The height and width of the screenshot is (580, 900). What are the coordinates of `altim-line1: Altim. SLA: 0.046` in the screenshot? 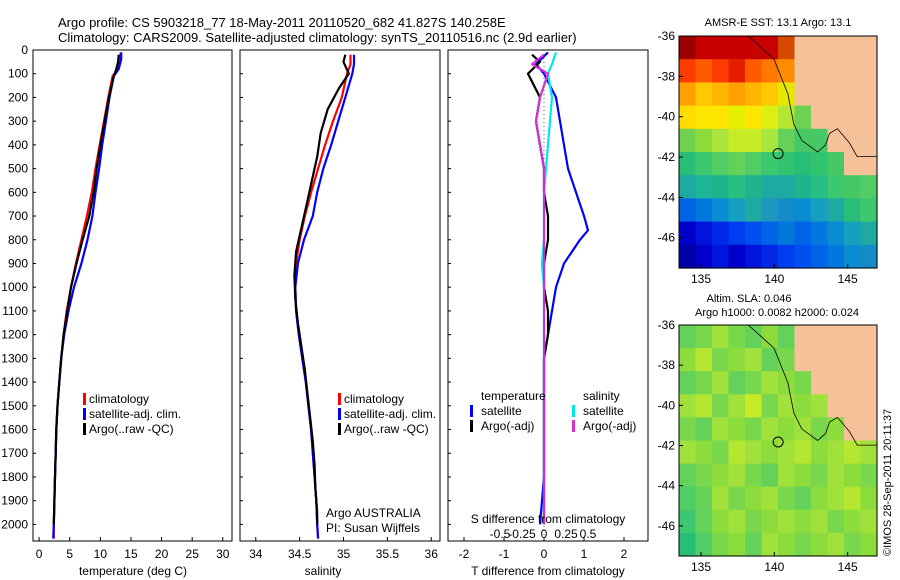 It's located at (749, 299).